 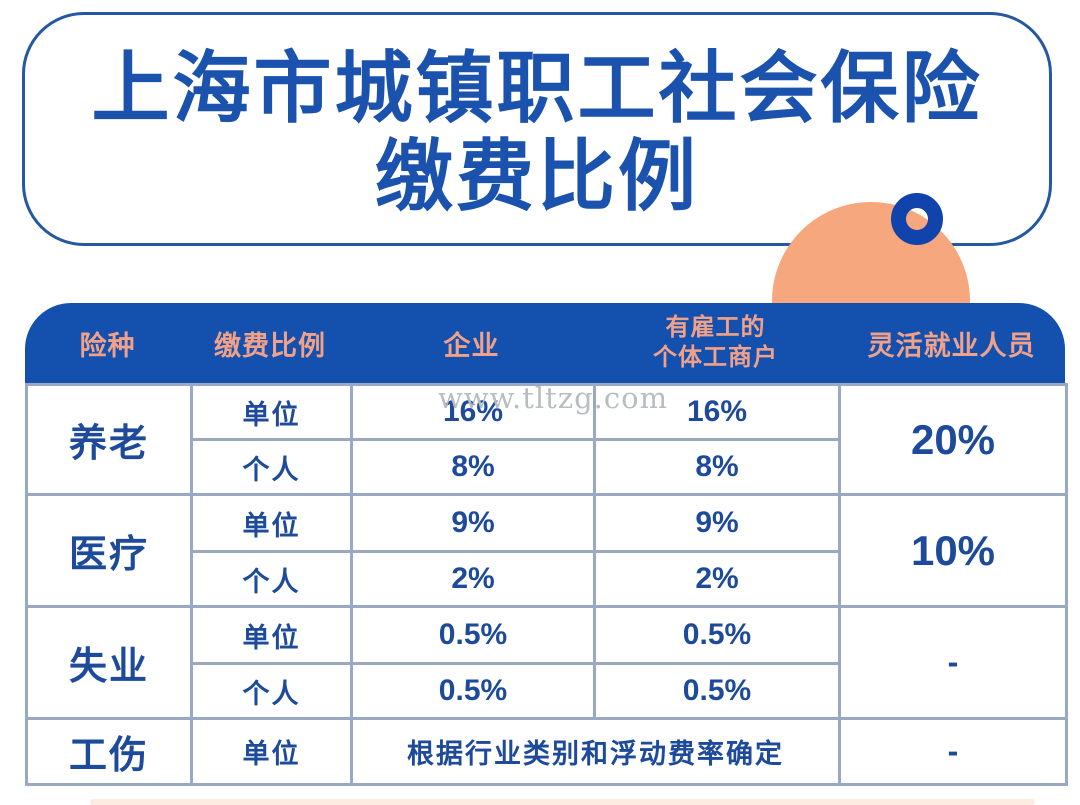 I want to click on cell-unemployment-personal-payer: 个人, so click(x=271, y=691).